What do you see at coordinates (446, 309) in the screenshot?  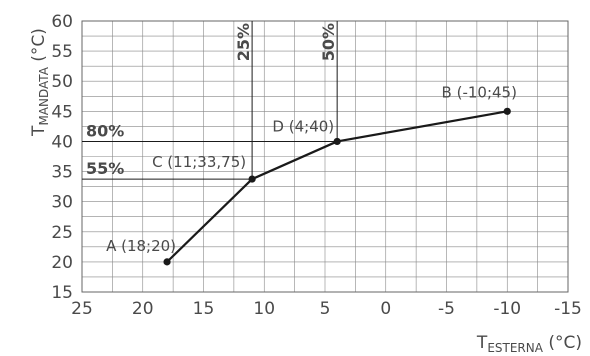 I see `x-tick-label: -5` at bounding box center [446, 309].